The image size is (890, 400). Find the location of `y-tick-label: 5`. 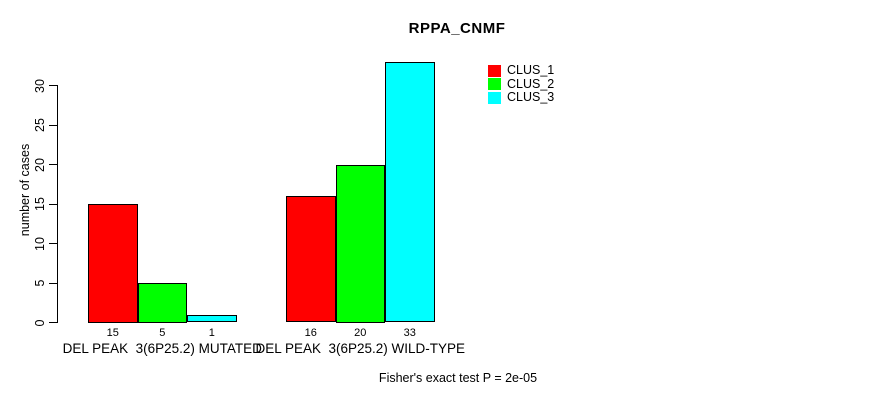

y-tick-label: 5 is located at coordinates (40, 283).